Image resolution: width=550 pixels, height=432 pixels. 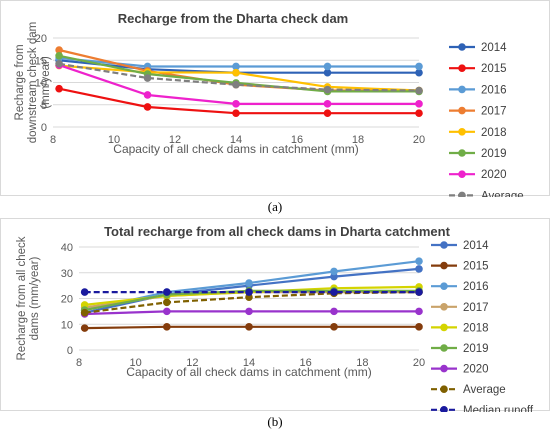 What do you see at coordinates (20, 82) in the screenshot?
I see `chart-a-y-axis-label: Recharge from` at bounding box center [20, 82].